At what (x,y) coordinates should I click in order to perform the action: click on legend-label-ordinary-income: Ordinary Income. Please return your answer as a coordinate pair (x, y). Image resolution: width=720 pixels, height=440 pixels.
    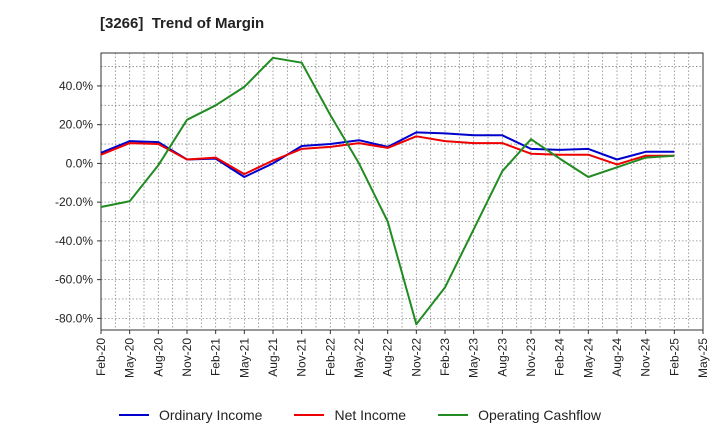
    Looking at the image, I should click on (210, 415).